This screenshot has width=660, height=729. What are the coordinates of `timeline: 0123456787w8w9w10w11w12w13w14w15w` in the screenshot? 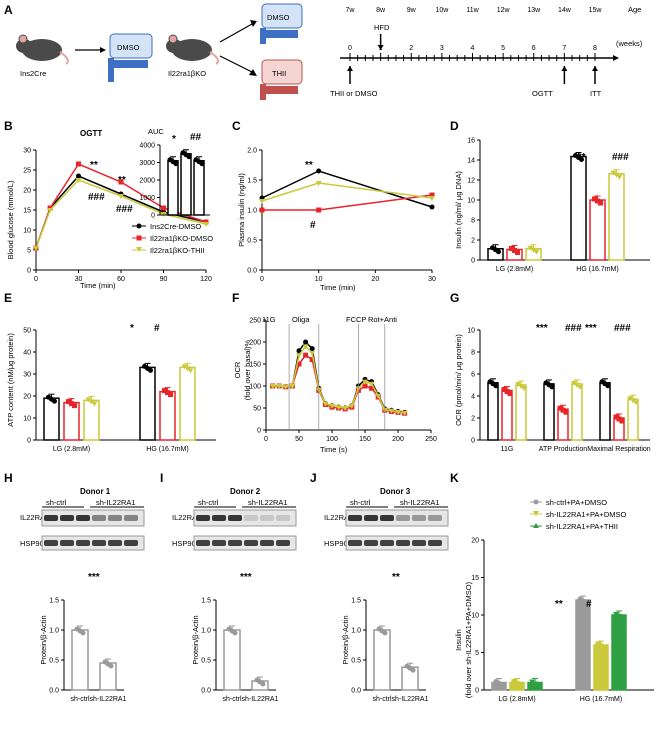 It's located at (479, 45).